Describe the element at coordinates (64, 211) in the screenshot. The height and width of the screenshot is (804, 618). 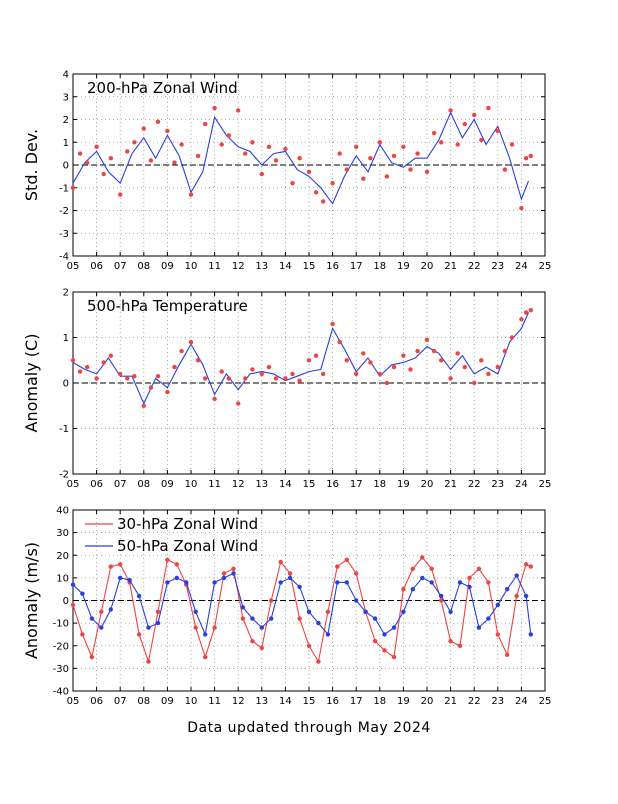
I see `y-tick-label: -2` at that location.